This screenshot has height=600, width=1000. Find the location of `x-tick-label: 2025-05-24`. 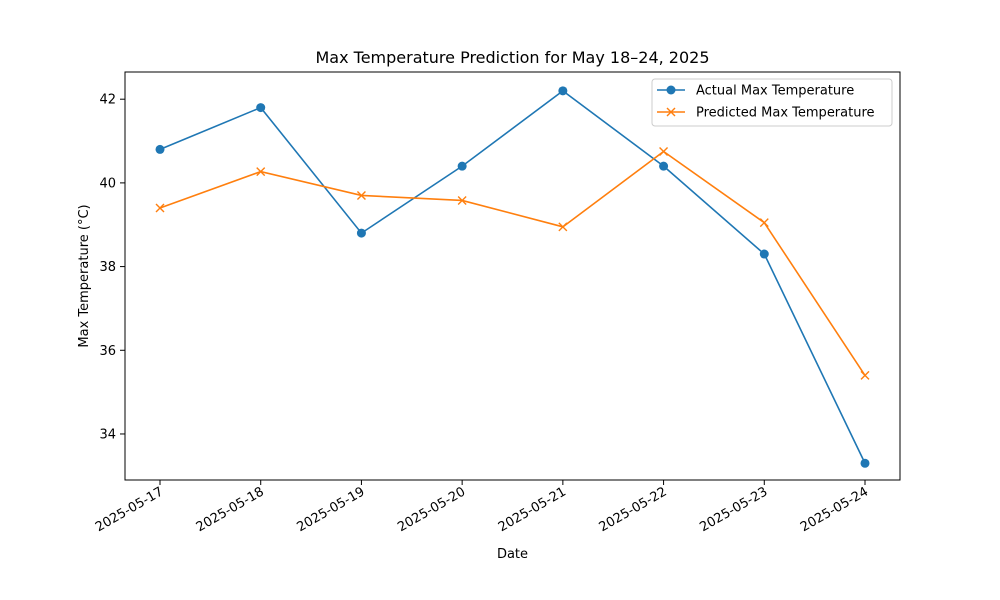

x-tick-label: 2025-05-24 is located at coordinates (834, 509).